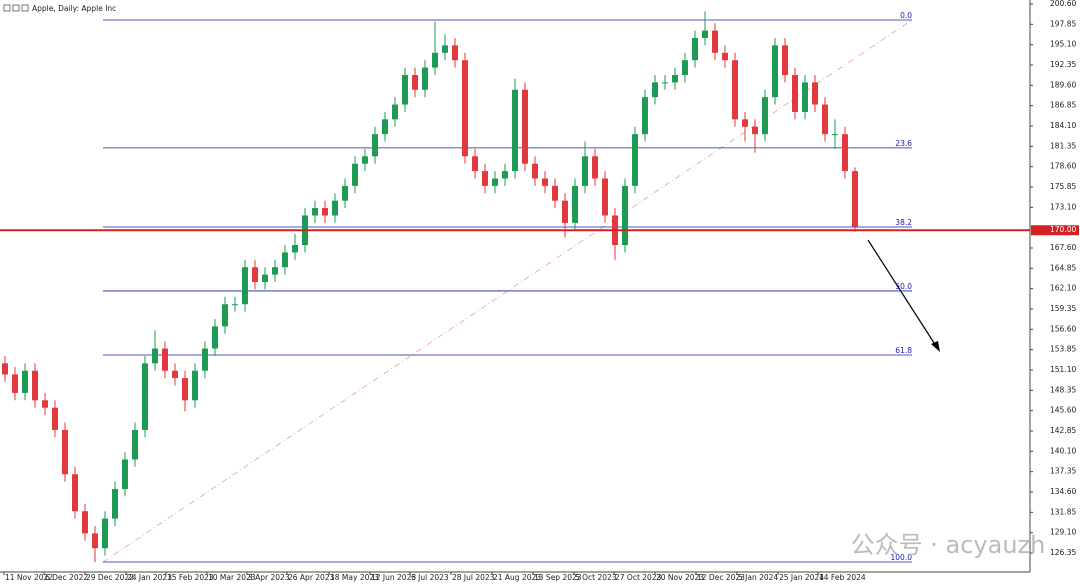 The height and width of the screenshot is (588, 1080). What do you see at coordinates (1063, 511) in the screenshot?
I see `y-tick-label: 131.85` at bounding box center [1063, 511].